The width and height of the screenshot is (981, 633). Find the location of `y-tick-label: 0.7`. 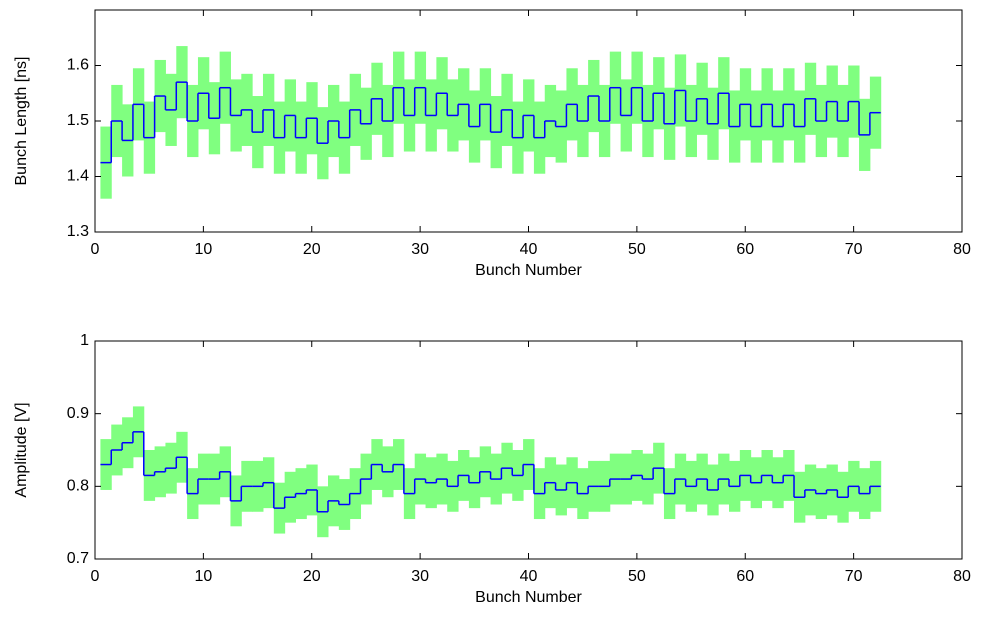

y-tick-label: 0.7 is located at coordinates (78, 558).